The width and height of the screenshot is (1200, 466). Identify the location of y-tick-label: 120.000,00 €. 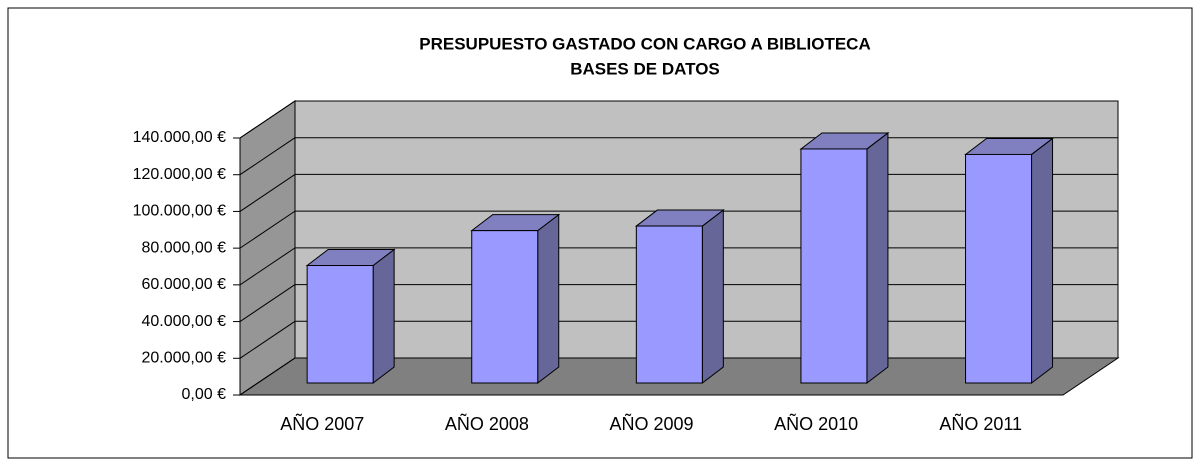
(180, 174).